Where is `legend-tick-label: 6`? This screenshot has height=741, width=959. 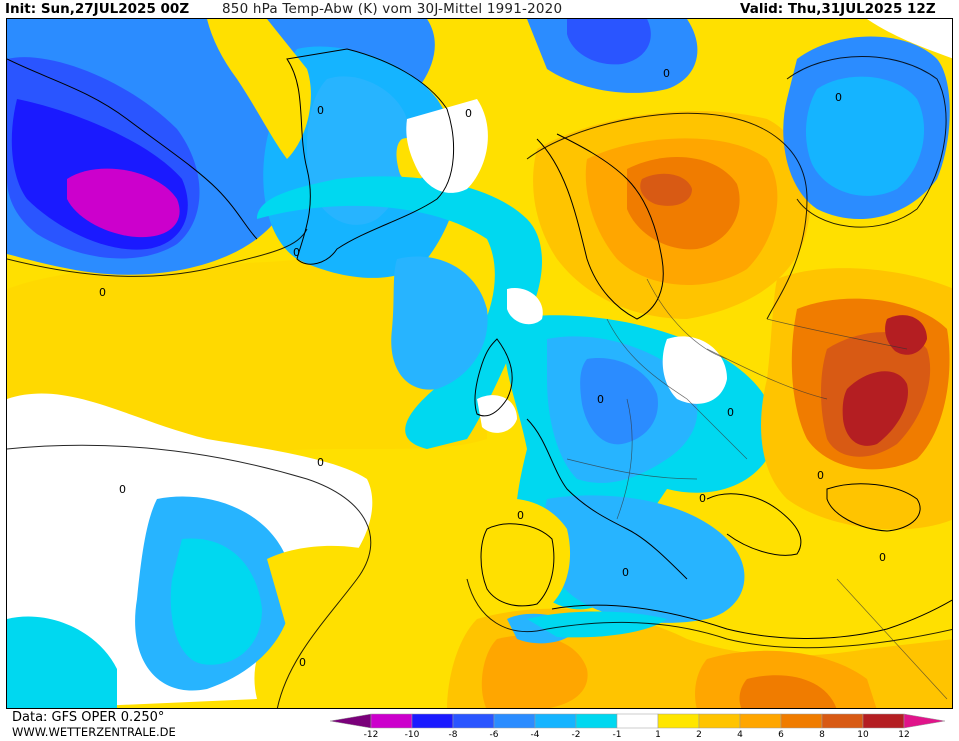 legend-tick-label: 6 is located at coordinates (781, 735).